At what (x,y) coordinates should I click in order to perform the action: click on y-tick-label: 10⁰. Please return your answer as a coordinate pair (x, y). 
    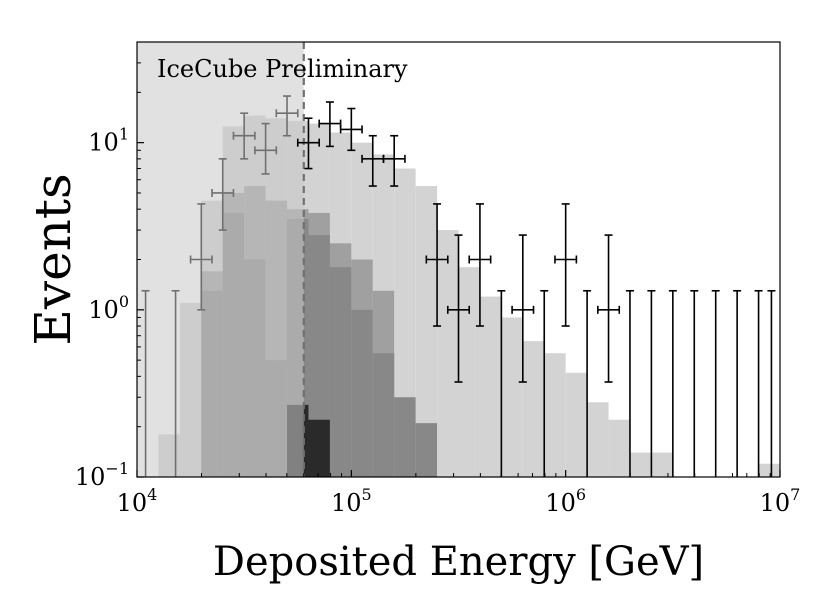
    Looking at the image, I should click on (108, 308).